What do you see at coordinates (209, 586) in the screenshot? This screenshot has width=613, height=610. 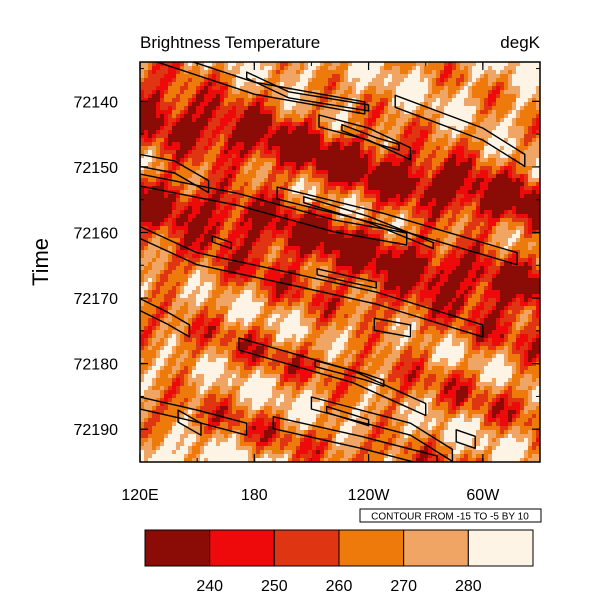 I see `colorbar-label: 240` at bounding box center [209, 586].